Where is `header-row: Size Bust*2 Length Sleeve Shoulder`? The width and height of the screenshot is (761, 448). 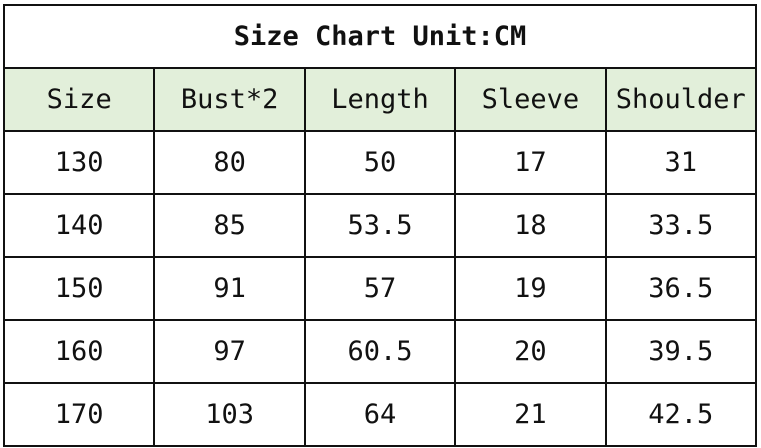
header-row: Size Bust*2 Length Sleeve Shoulder is located at coordinates (380, 99).